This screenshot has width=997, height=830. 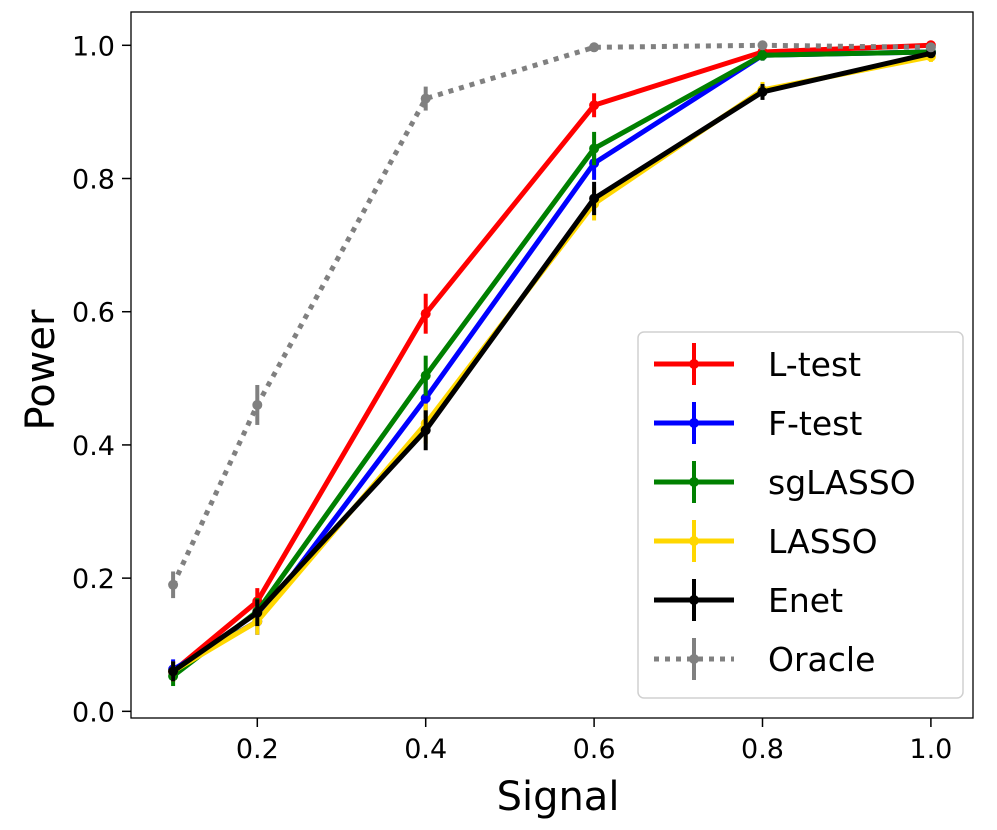 What do you see at coordinates (766, 541) in the screenshot?
I see `legend-item-lasso: LASSO` at bounding box center [766, 541].